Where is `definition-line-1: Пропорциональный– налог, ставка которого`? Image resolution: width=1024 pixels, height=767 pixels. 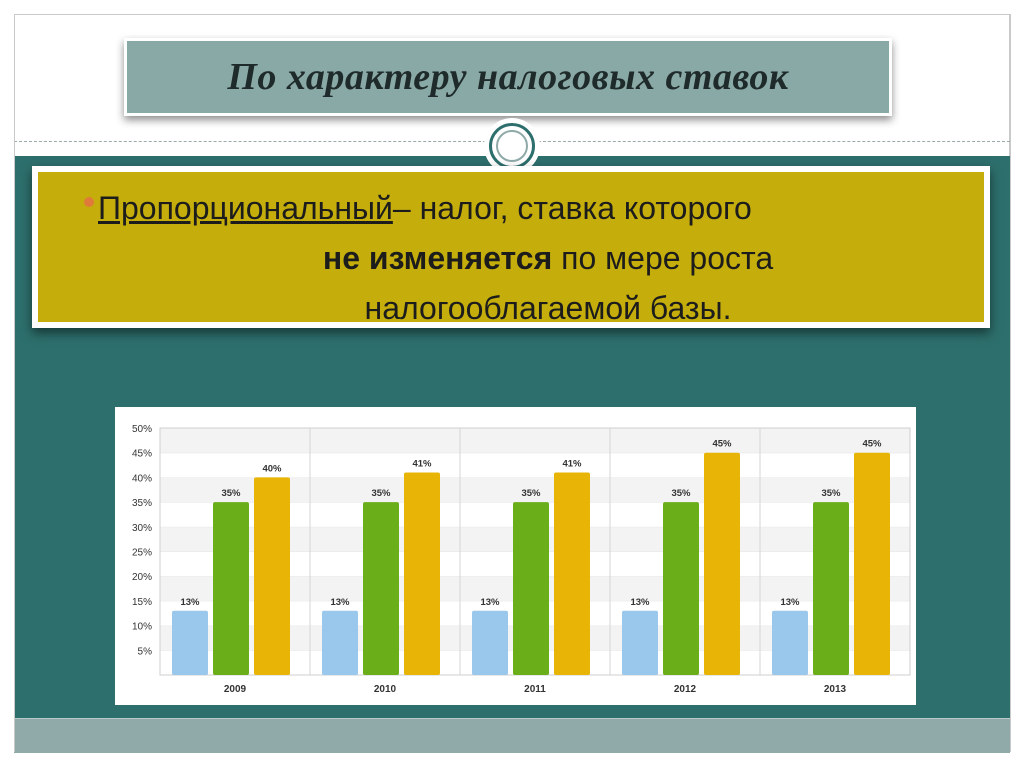 definition-line-1: Пропорциональный– налог, ставка которого is located at coordinates (538, 208).